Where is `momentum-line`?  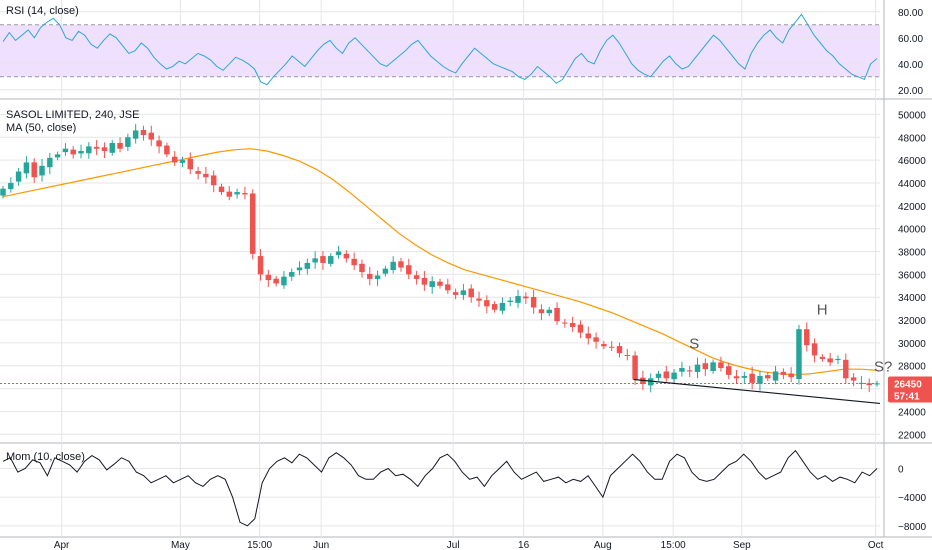 momentum-line is located at coordinates (440, 488).